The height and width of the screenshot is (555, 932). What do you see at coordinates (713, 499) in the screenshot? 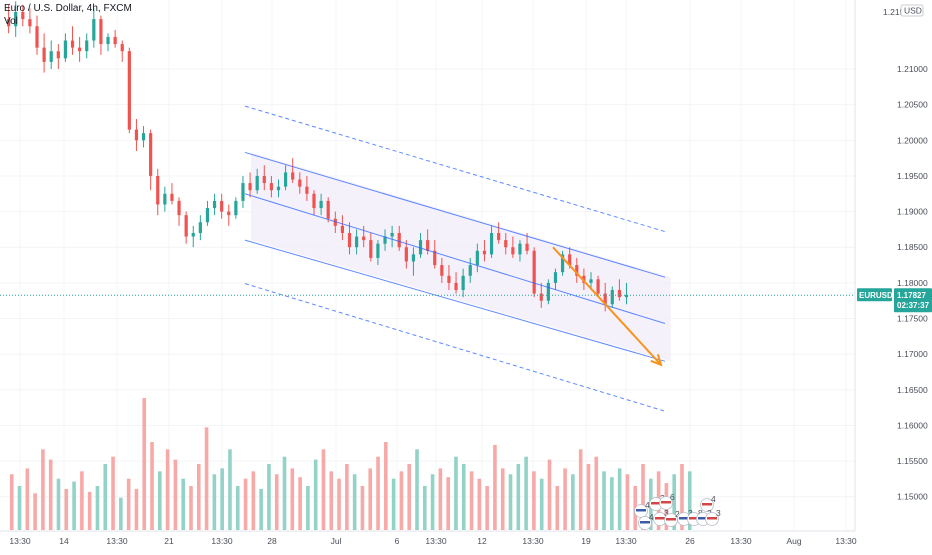
I see `event-count: 4` at bounding box center [713, 499].